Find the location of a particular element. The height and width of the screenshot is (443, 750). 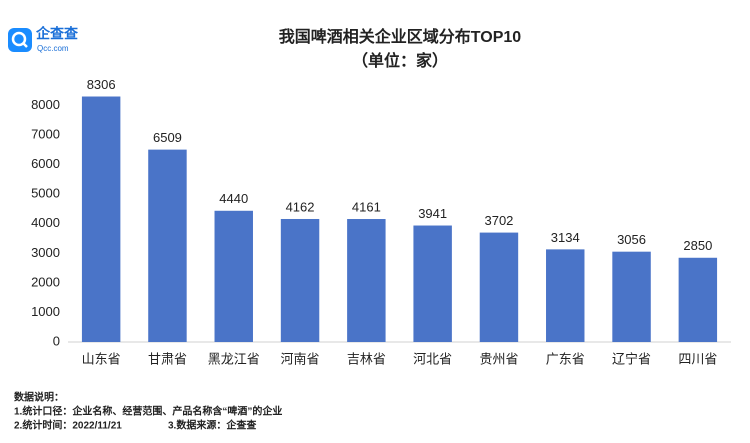

logo-icon is located at coordinates (20, 40).